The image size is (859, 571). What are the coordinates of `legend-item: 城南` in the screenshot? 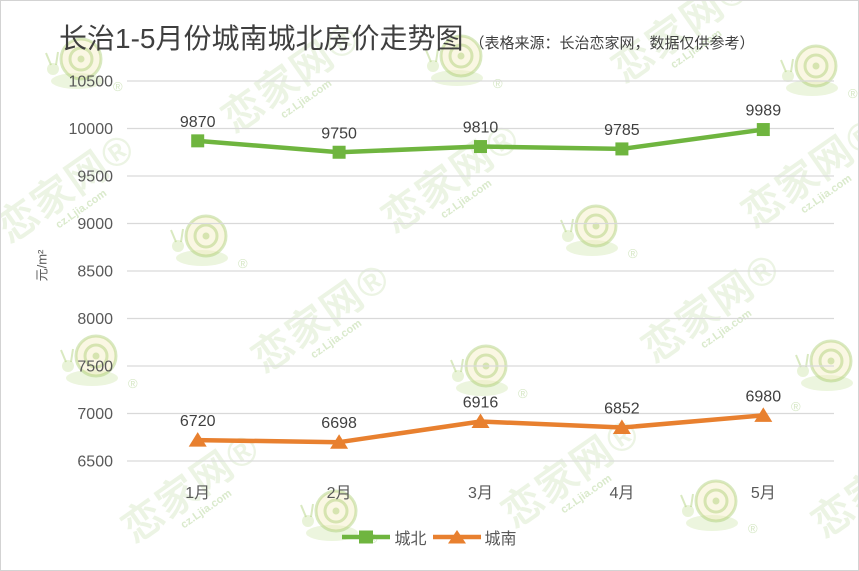 It's located at (474, 537).